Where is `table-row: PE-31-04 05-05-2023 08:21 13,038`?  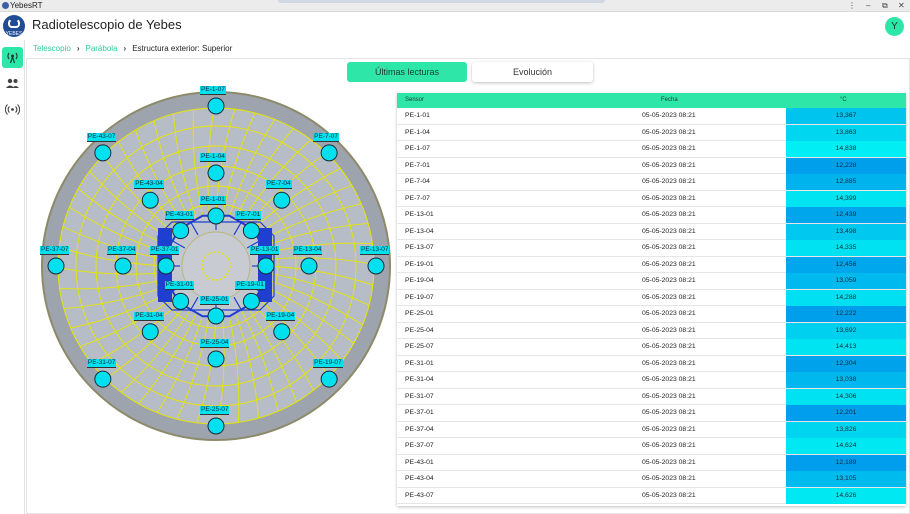
table-row: PE-31-04 05-05-2023 08:21 13,038 is located at coordinates (651, 380).